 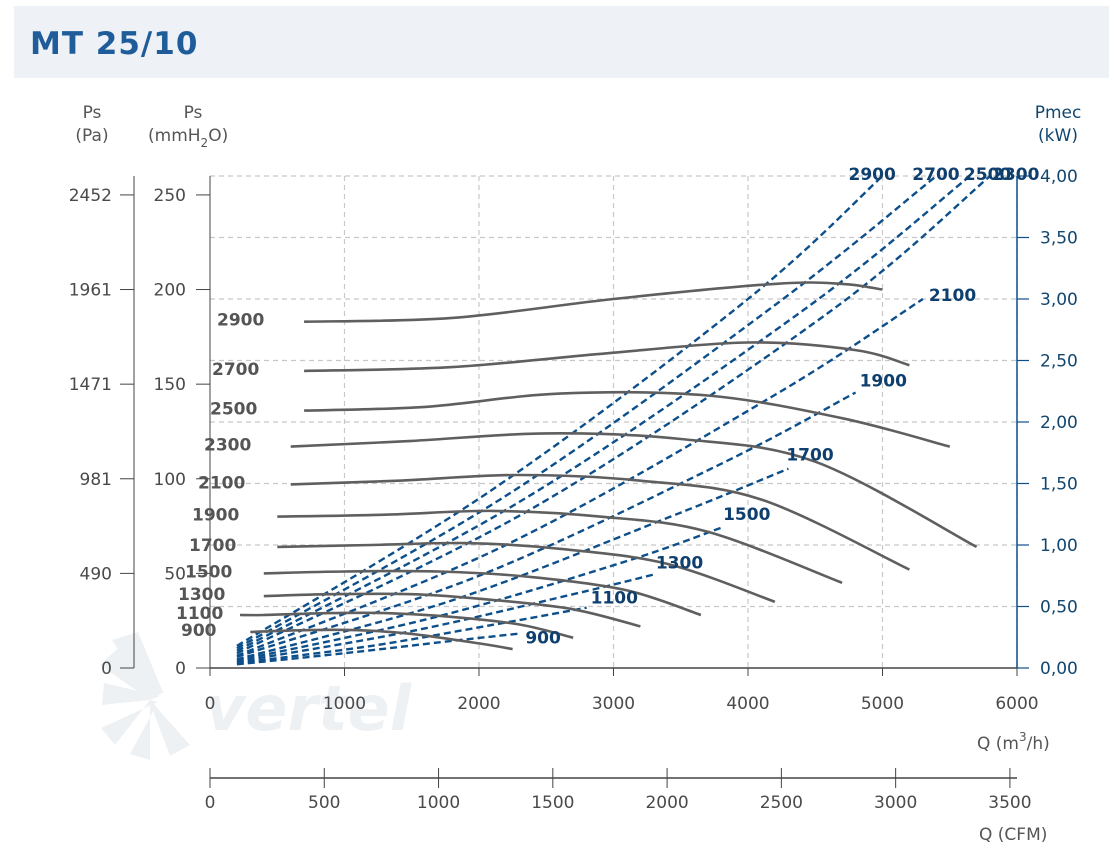 What do you see at coordinates (561, 42) in the screenshot?
I see `header-bar: MT 25/10` at bounding box center [561, 42].